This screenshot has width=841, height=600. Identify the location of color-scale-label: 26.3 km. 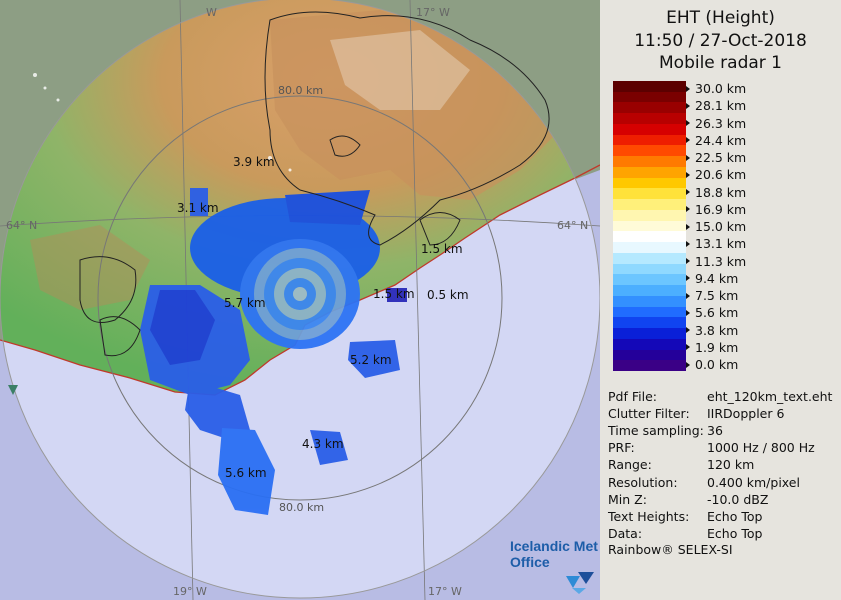
(716, 123).